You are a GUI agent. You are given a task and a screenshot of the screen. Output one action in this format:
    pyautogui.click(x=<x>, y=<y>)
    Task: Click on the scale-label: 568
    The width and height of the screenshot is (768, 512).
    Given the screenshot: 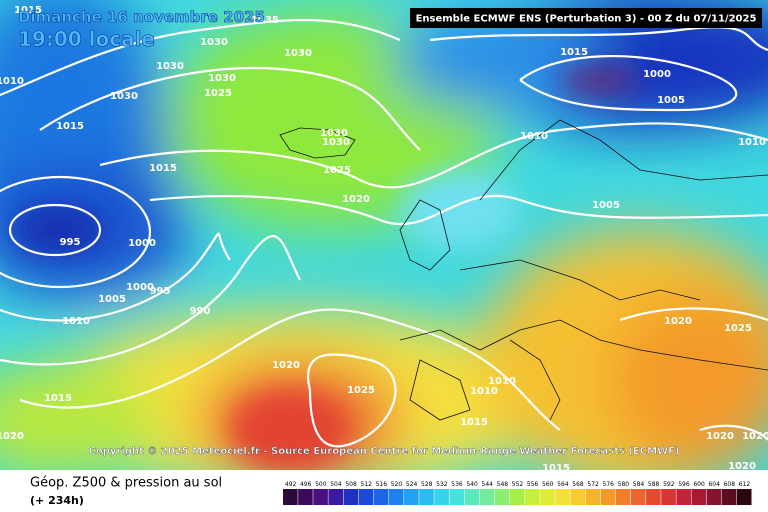 What is the action you would take?
    pyautogui.click(x=578, y=484)
    